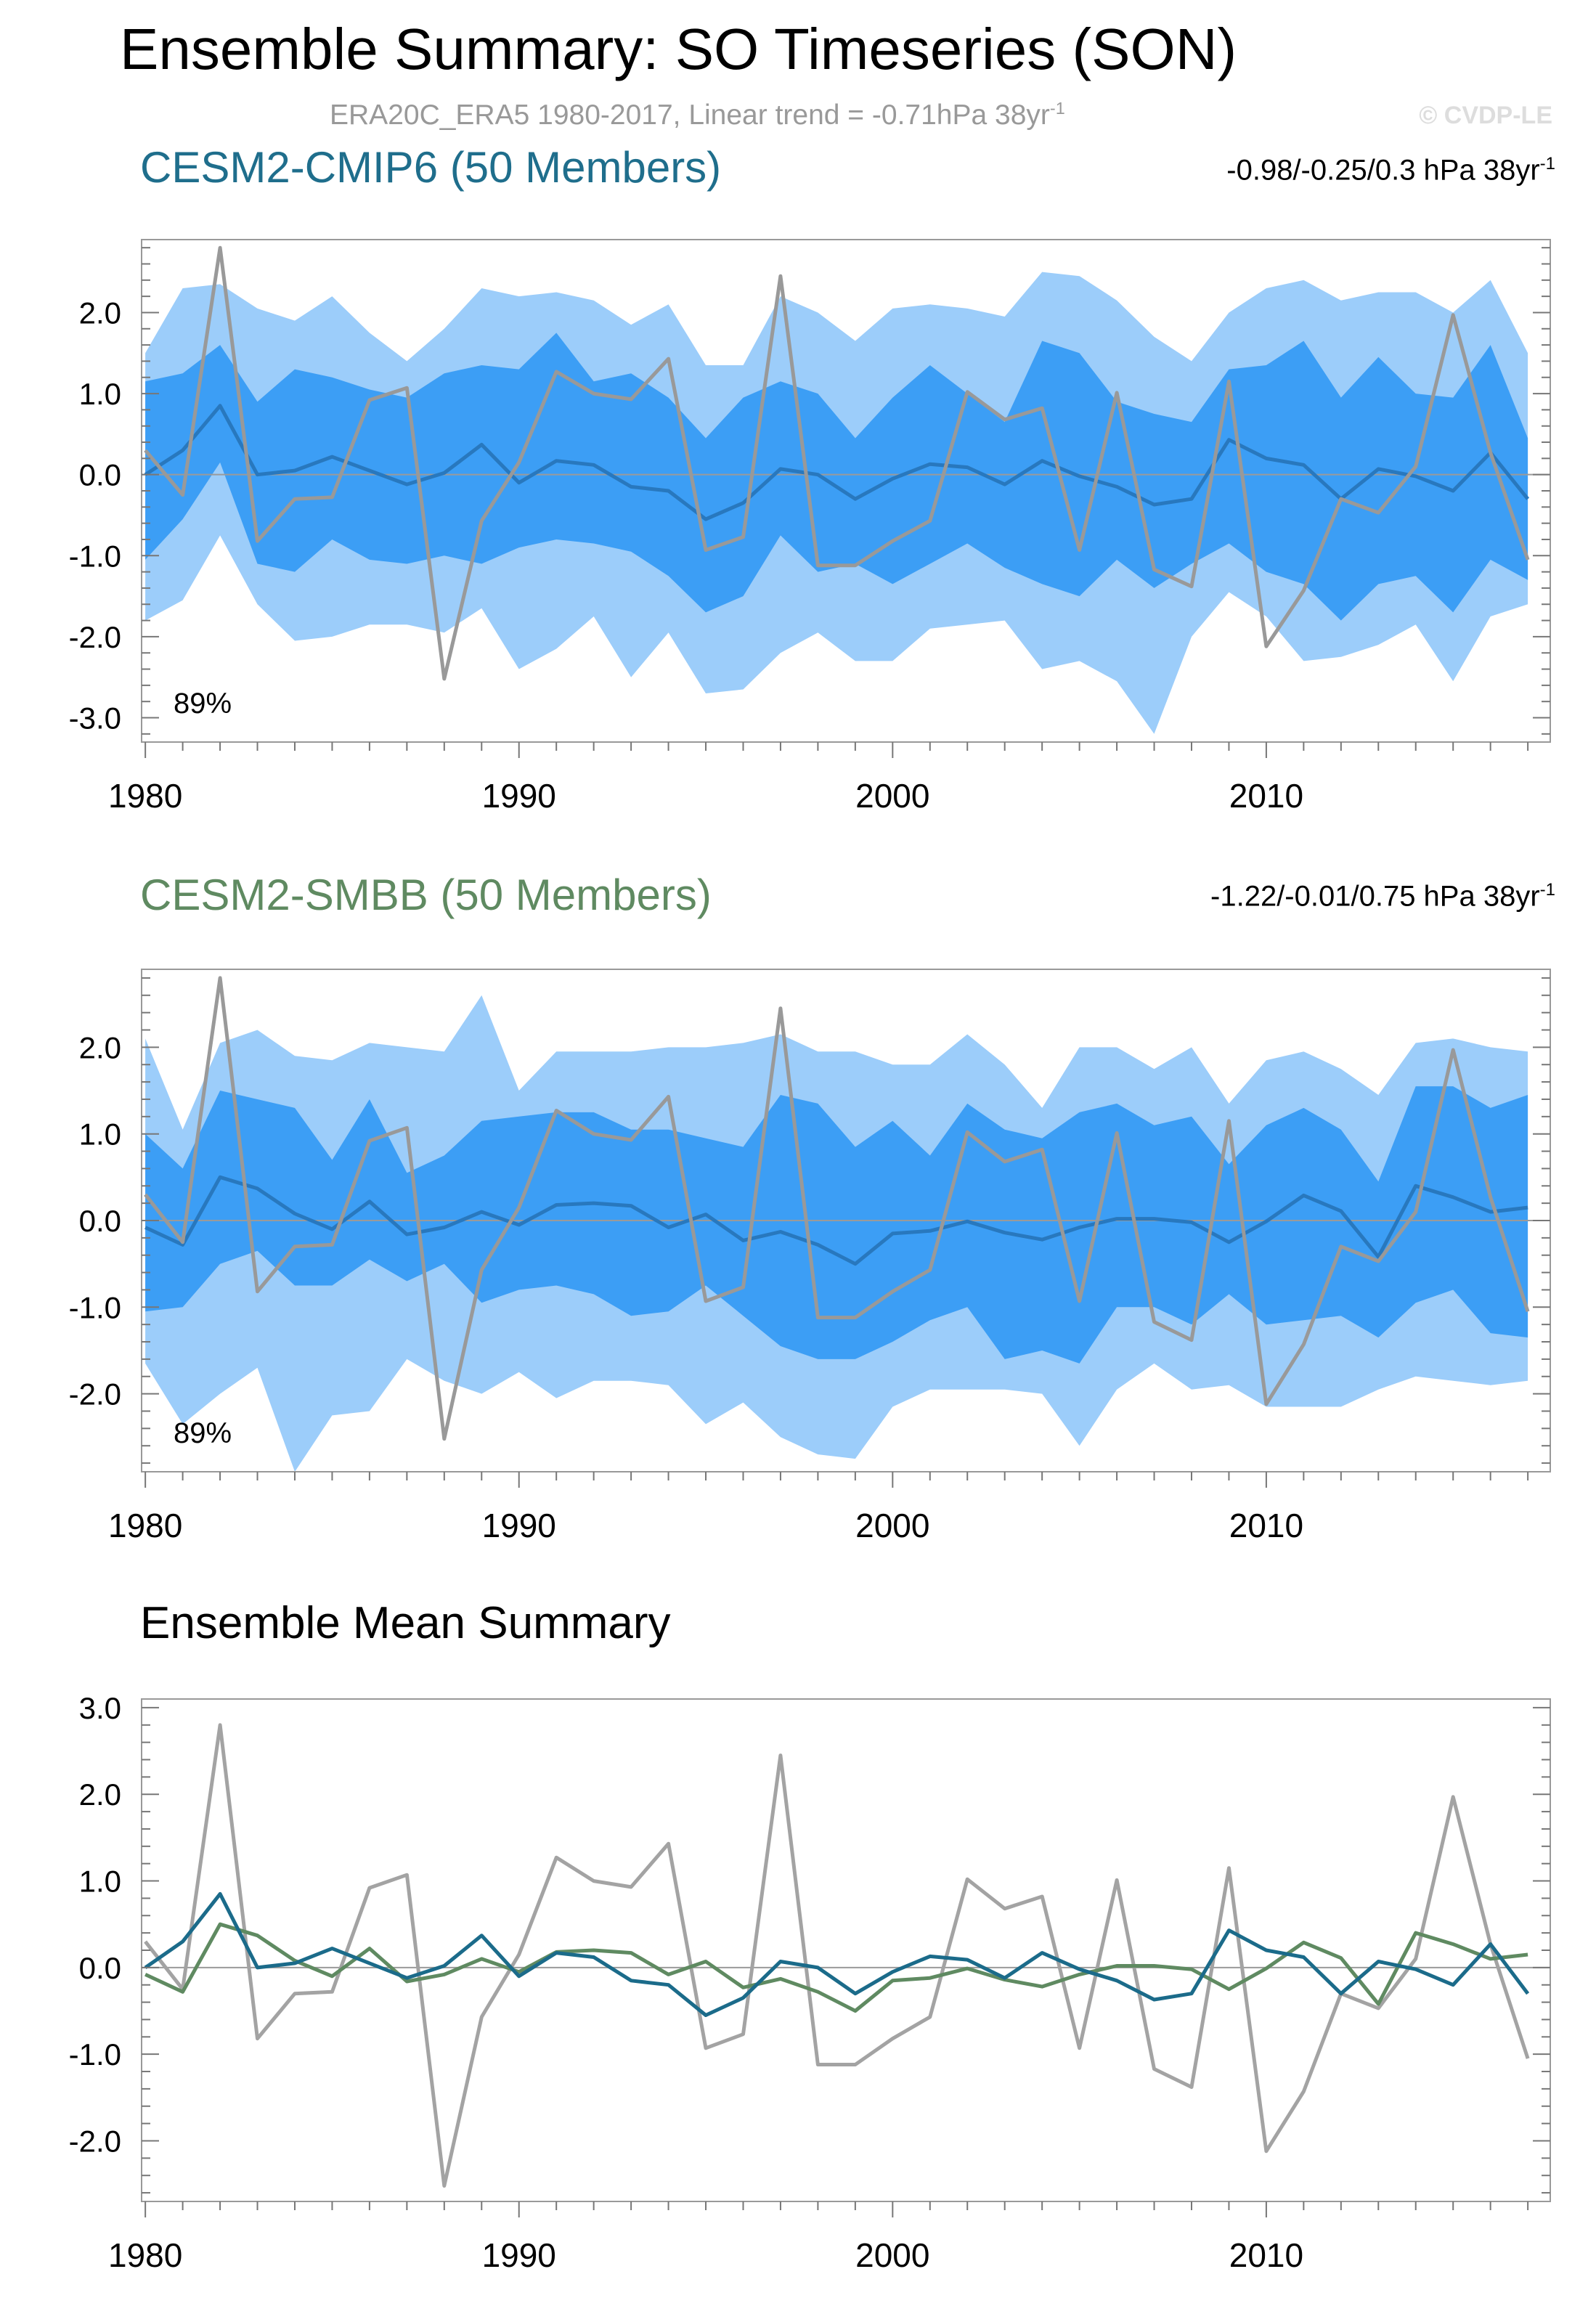 The height and width of the screenshot is (2314, 1596). What do you see at coordinates (1057, 109) in the screenshot?
I see `subtitle-superscript: -1` at bounding box center [1057, 109].